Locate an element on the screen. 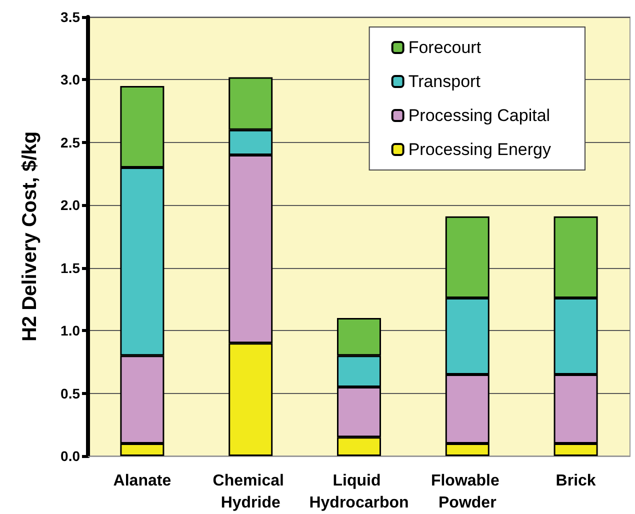 Image resolution: width=635 pixels, height=514 pixels. y-tick-label: 3.5 is located at coordinates (70, 17).